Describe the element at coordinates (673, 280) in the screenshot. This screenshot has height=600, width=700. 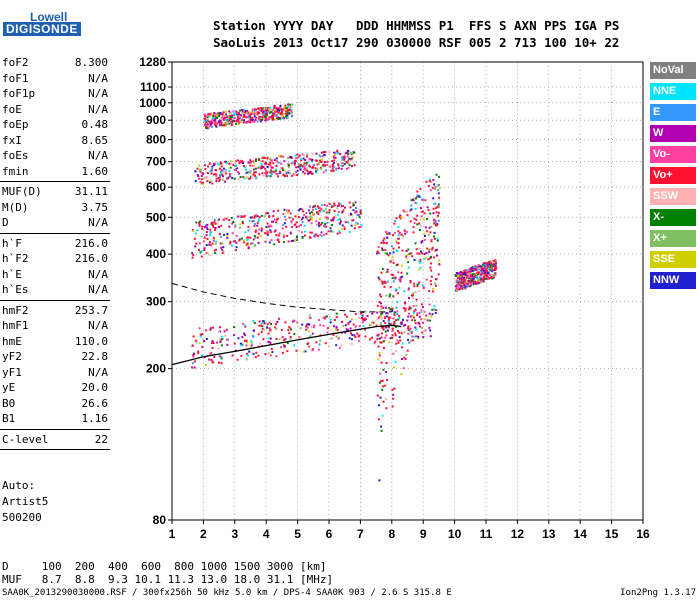
I see `legend-item: NNW` at that location.